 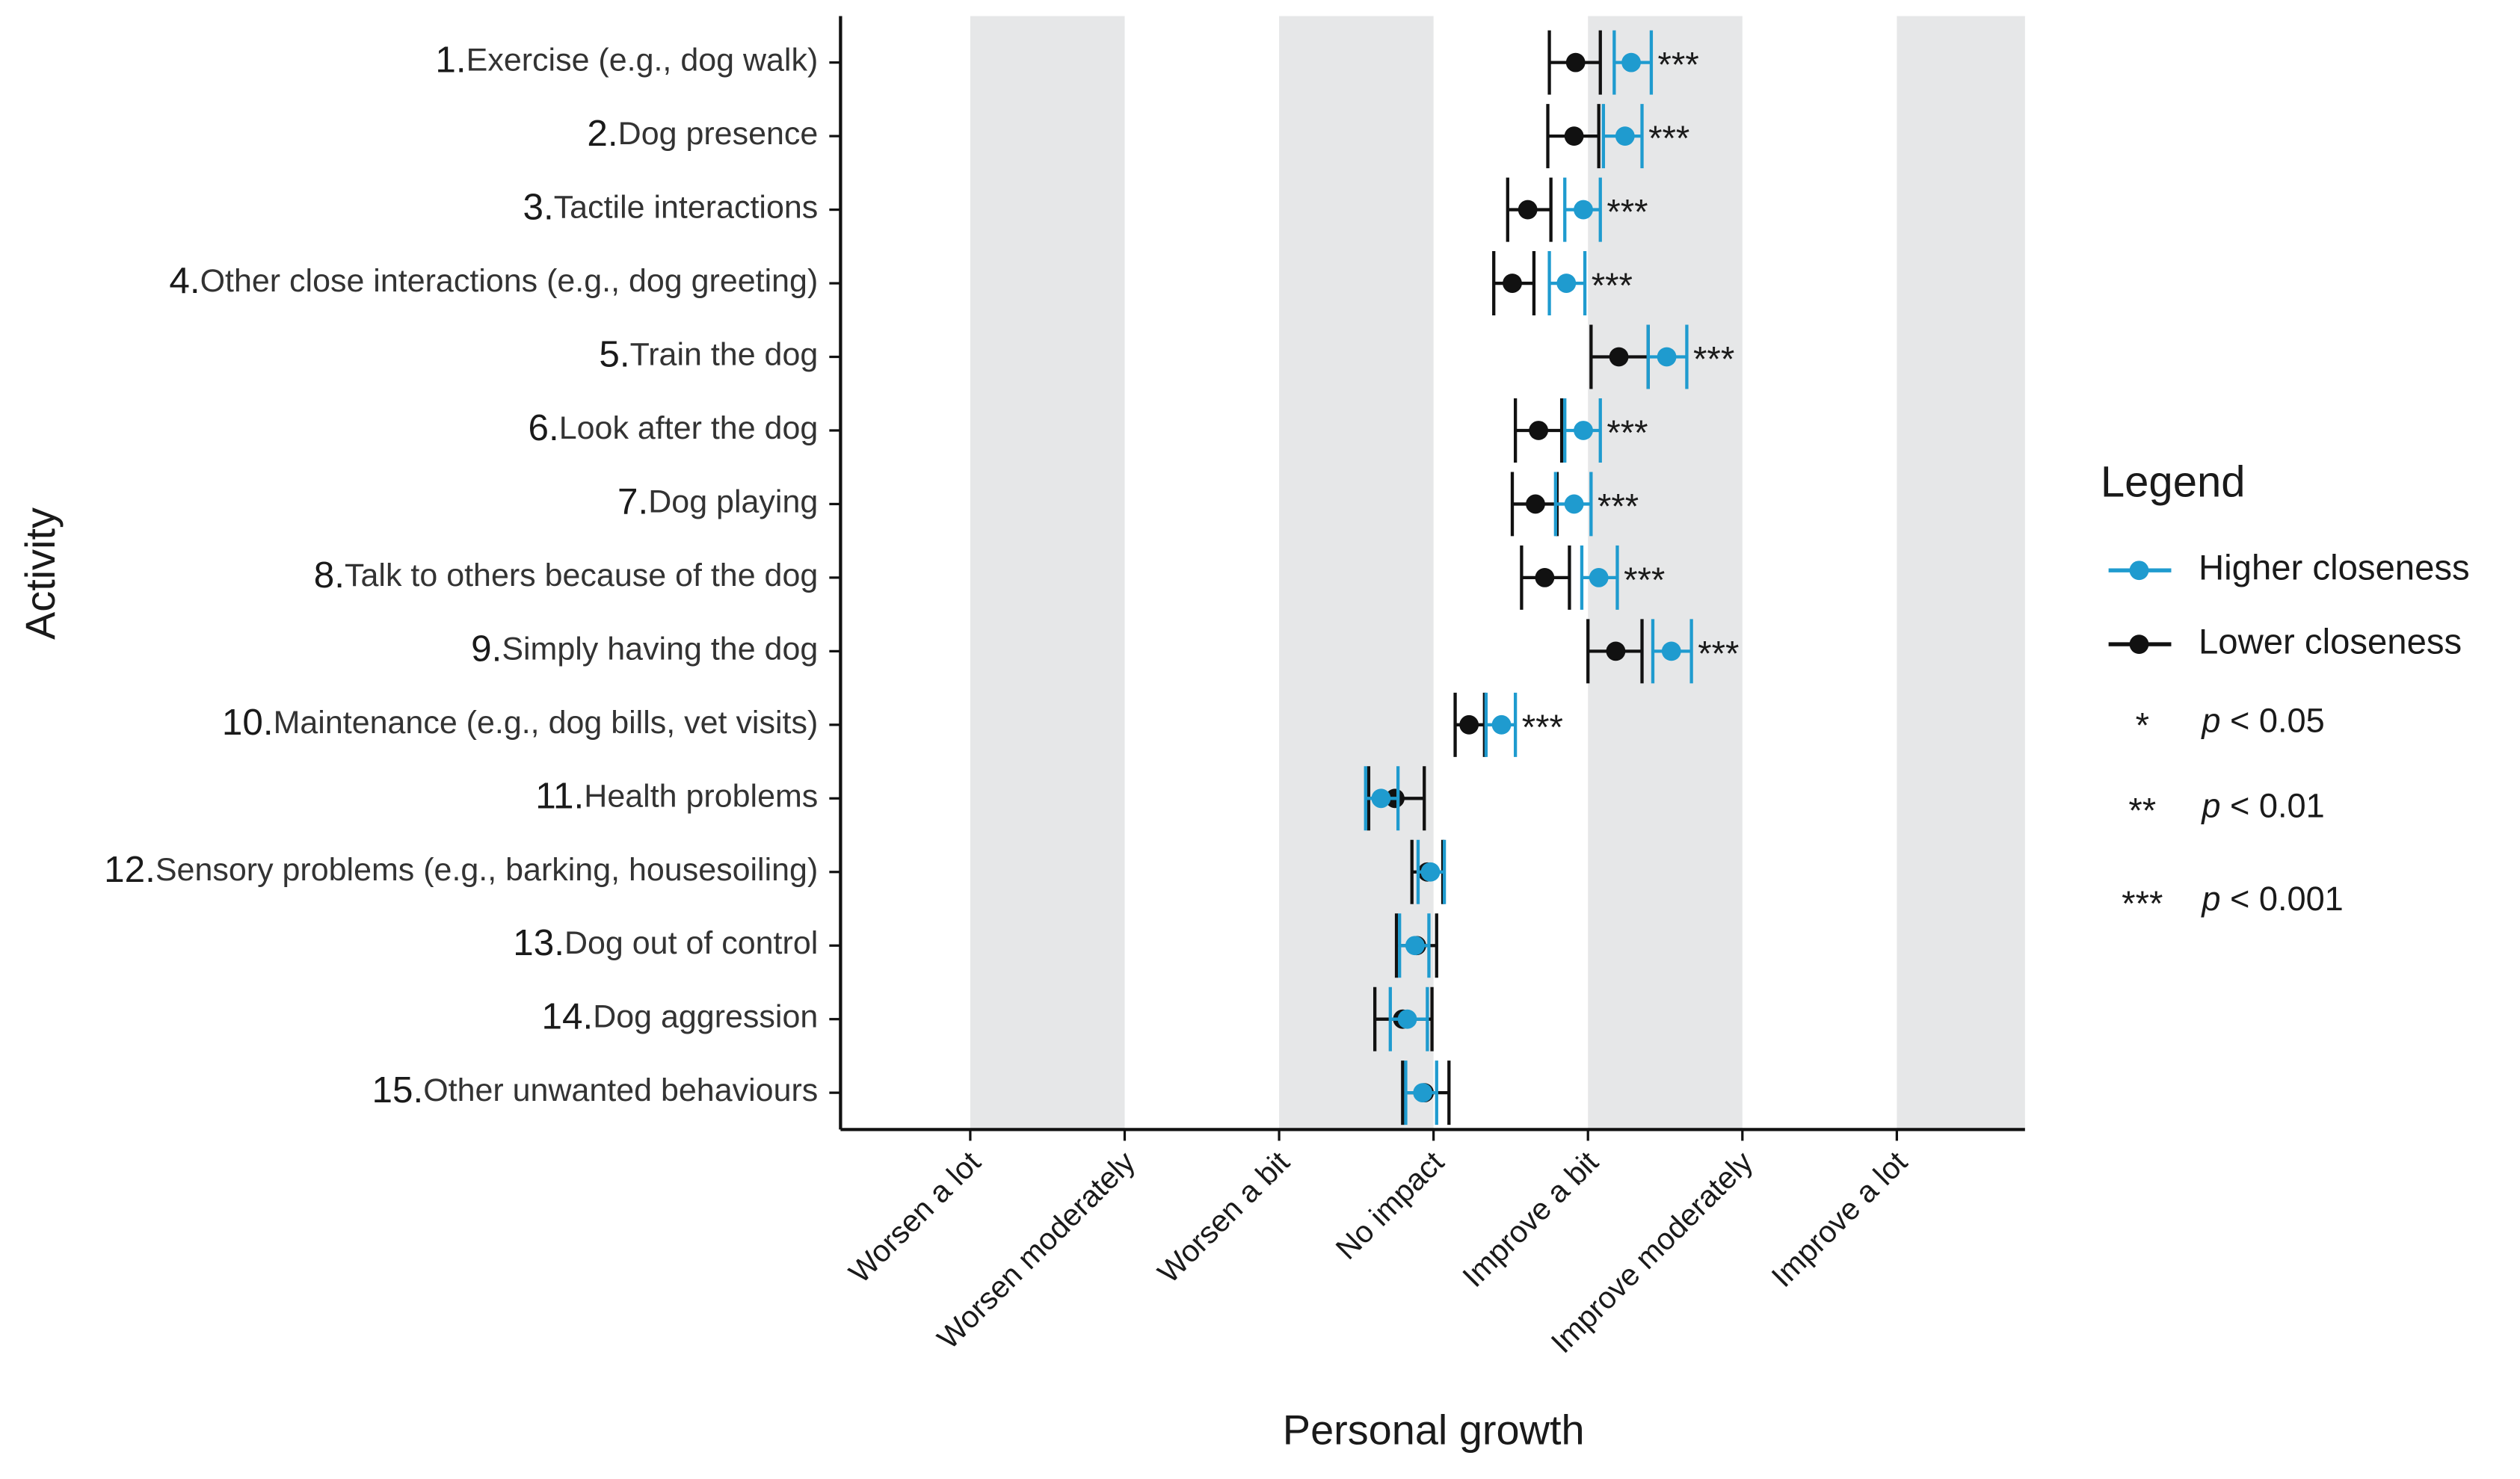 I want to click on y-tick-label: 11.Health problems, so click(x=676, y=795).